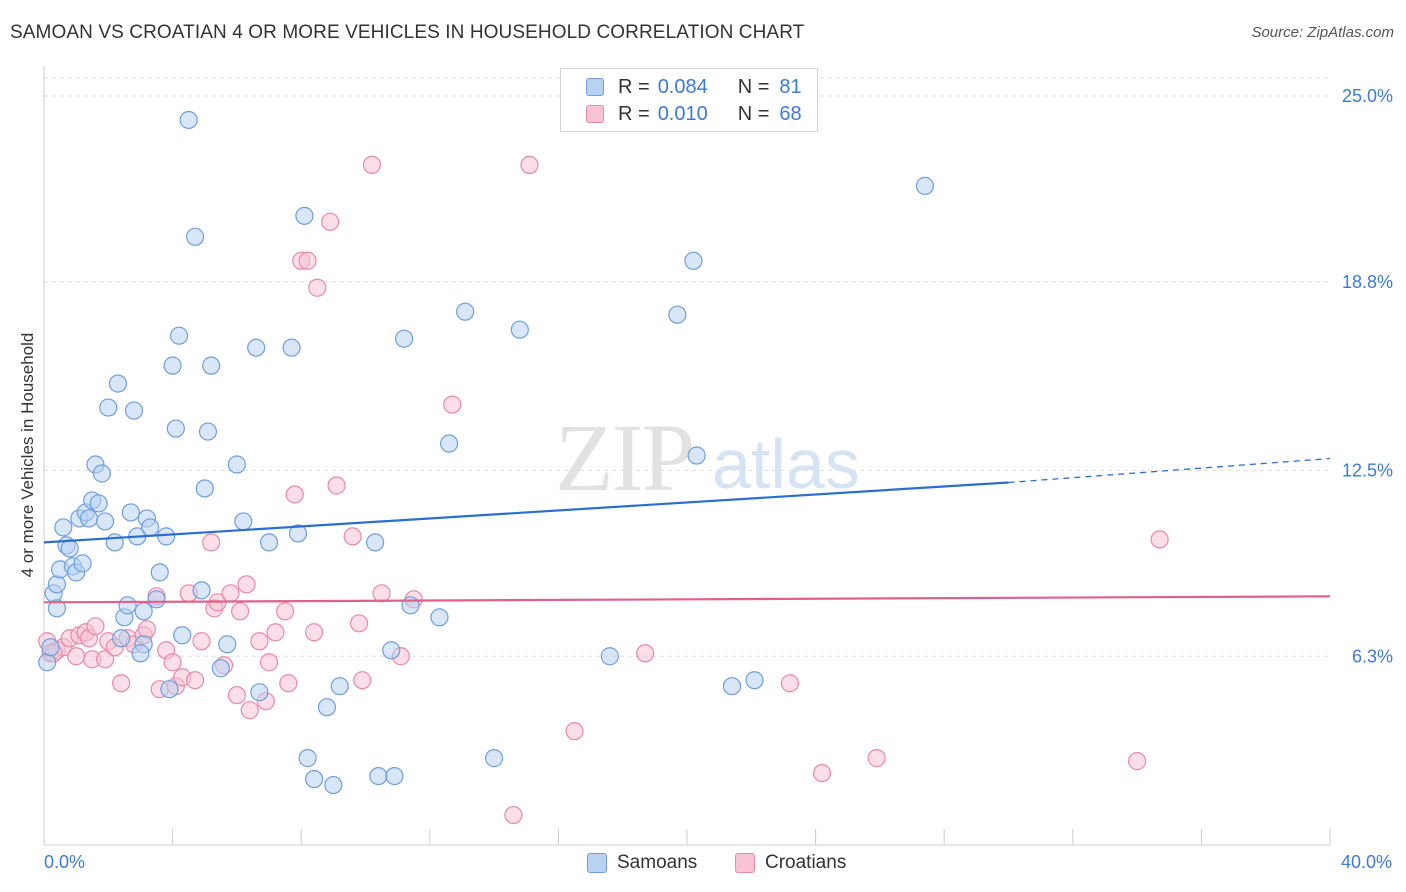 The width and height of the screenshot is (1406, 892). Describe the element at coordinates (703, 865) in the screenshot. I see `series-legend: Samoans Croatians` at that location.